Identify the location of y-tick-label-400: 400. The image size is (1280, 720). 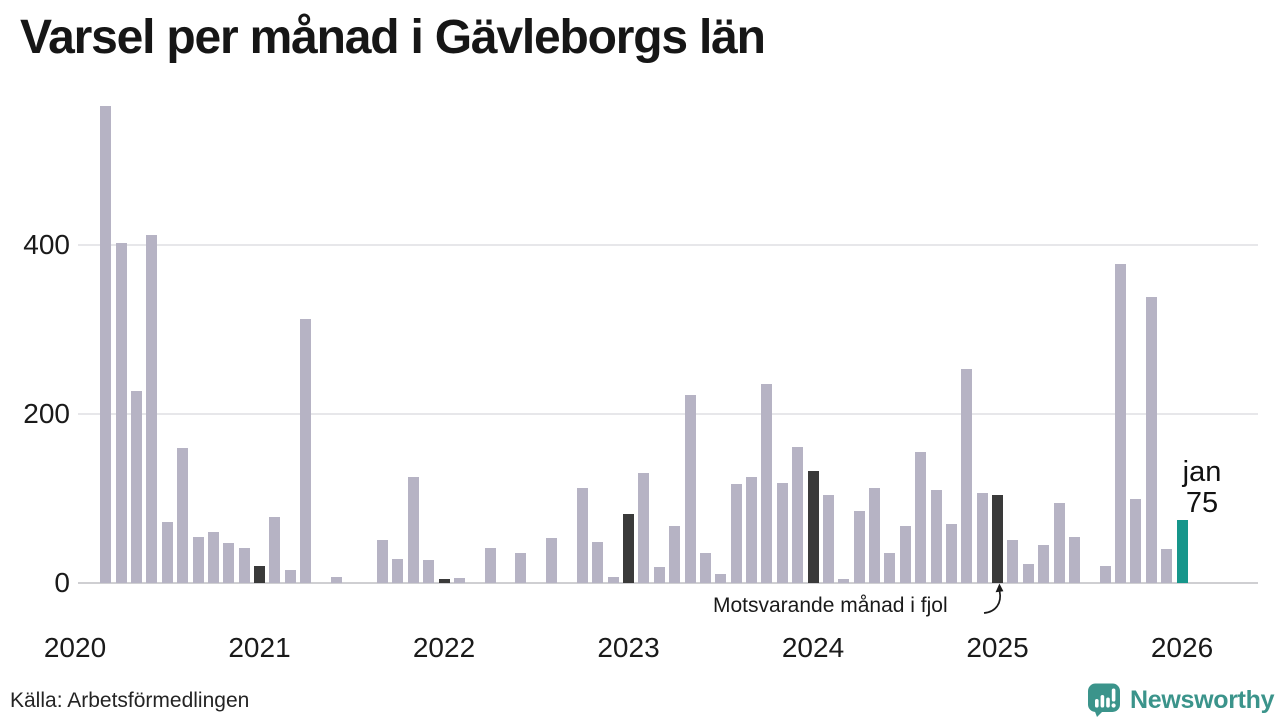
(46, 244).